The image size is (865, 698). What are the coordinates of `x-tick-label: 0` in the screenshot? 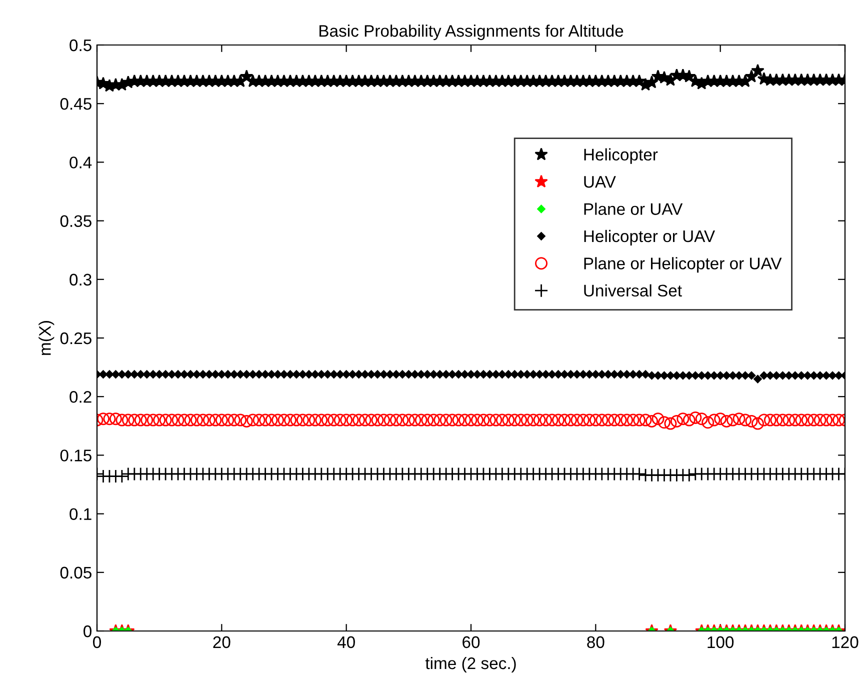 It's located at (97, 642).